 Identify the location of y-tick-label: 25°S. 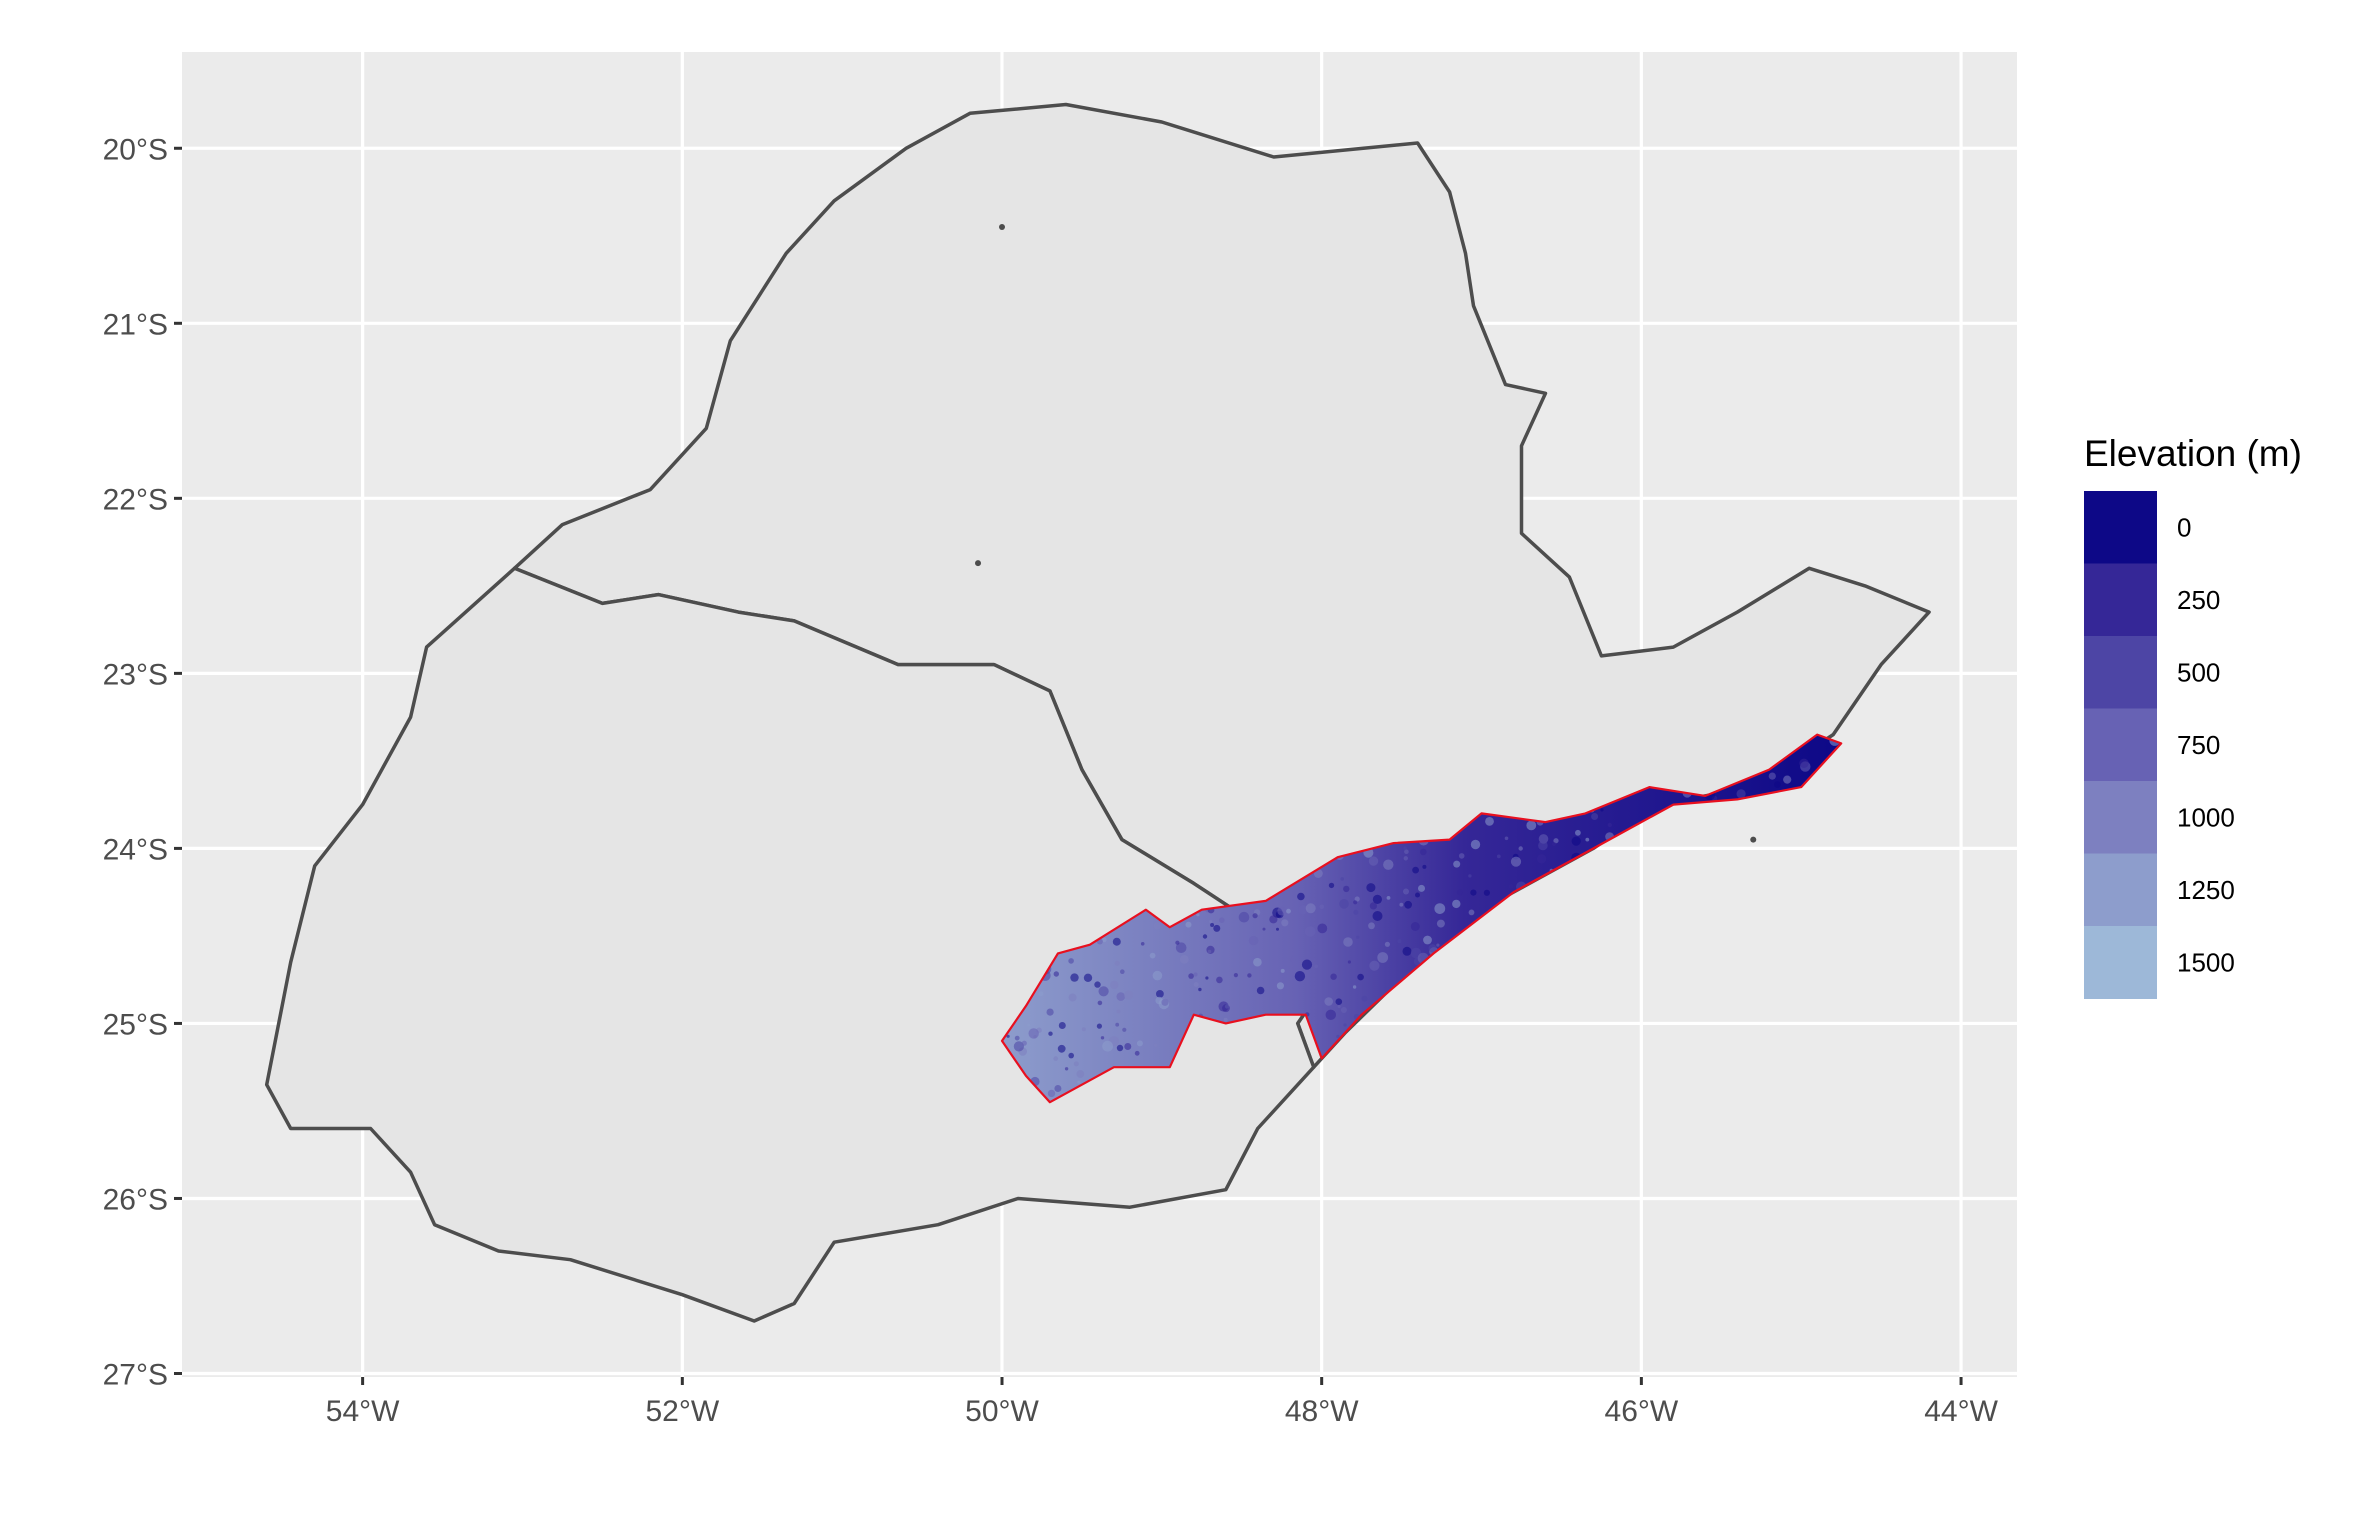
(135, 1024).